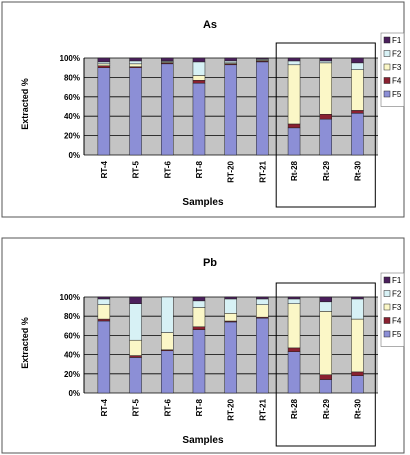 The width and height of the screenshot is (410, 455). What do you see at coordinates (104, 407) in the screenshot?
I see `x-tick-label: RT-4` at bounding box center [104, 407].